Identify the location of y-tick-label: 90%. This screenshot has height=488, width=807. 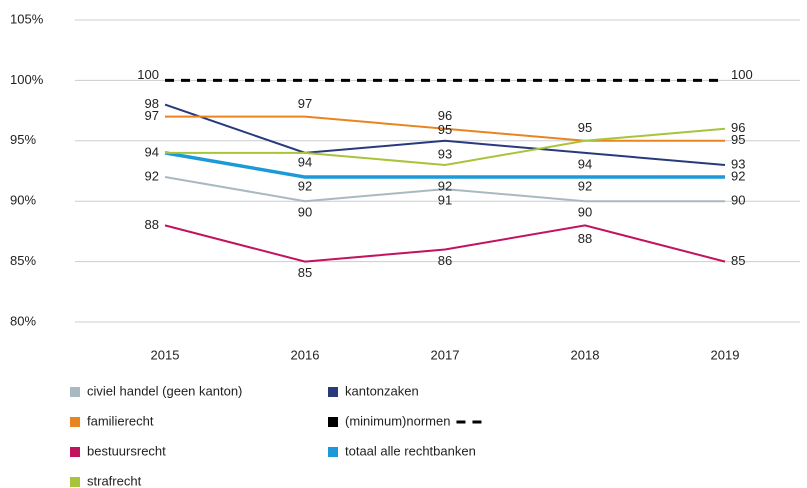
(23, 200).